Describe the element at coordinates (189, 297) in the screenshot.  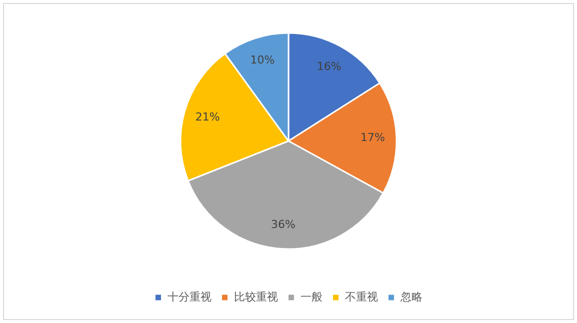
I see `legend-label: 十分重视` at that location.